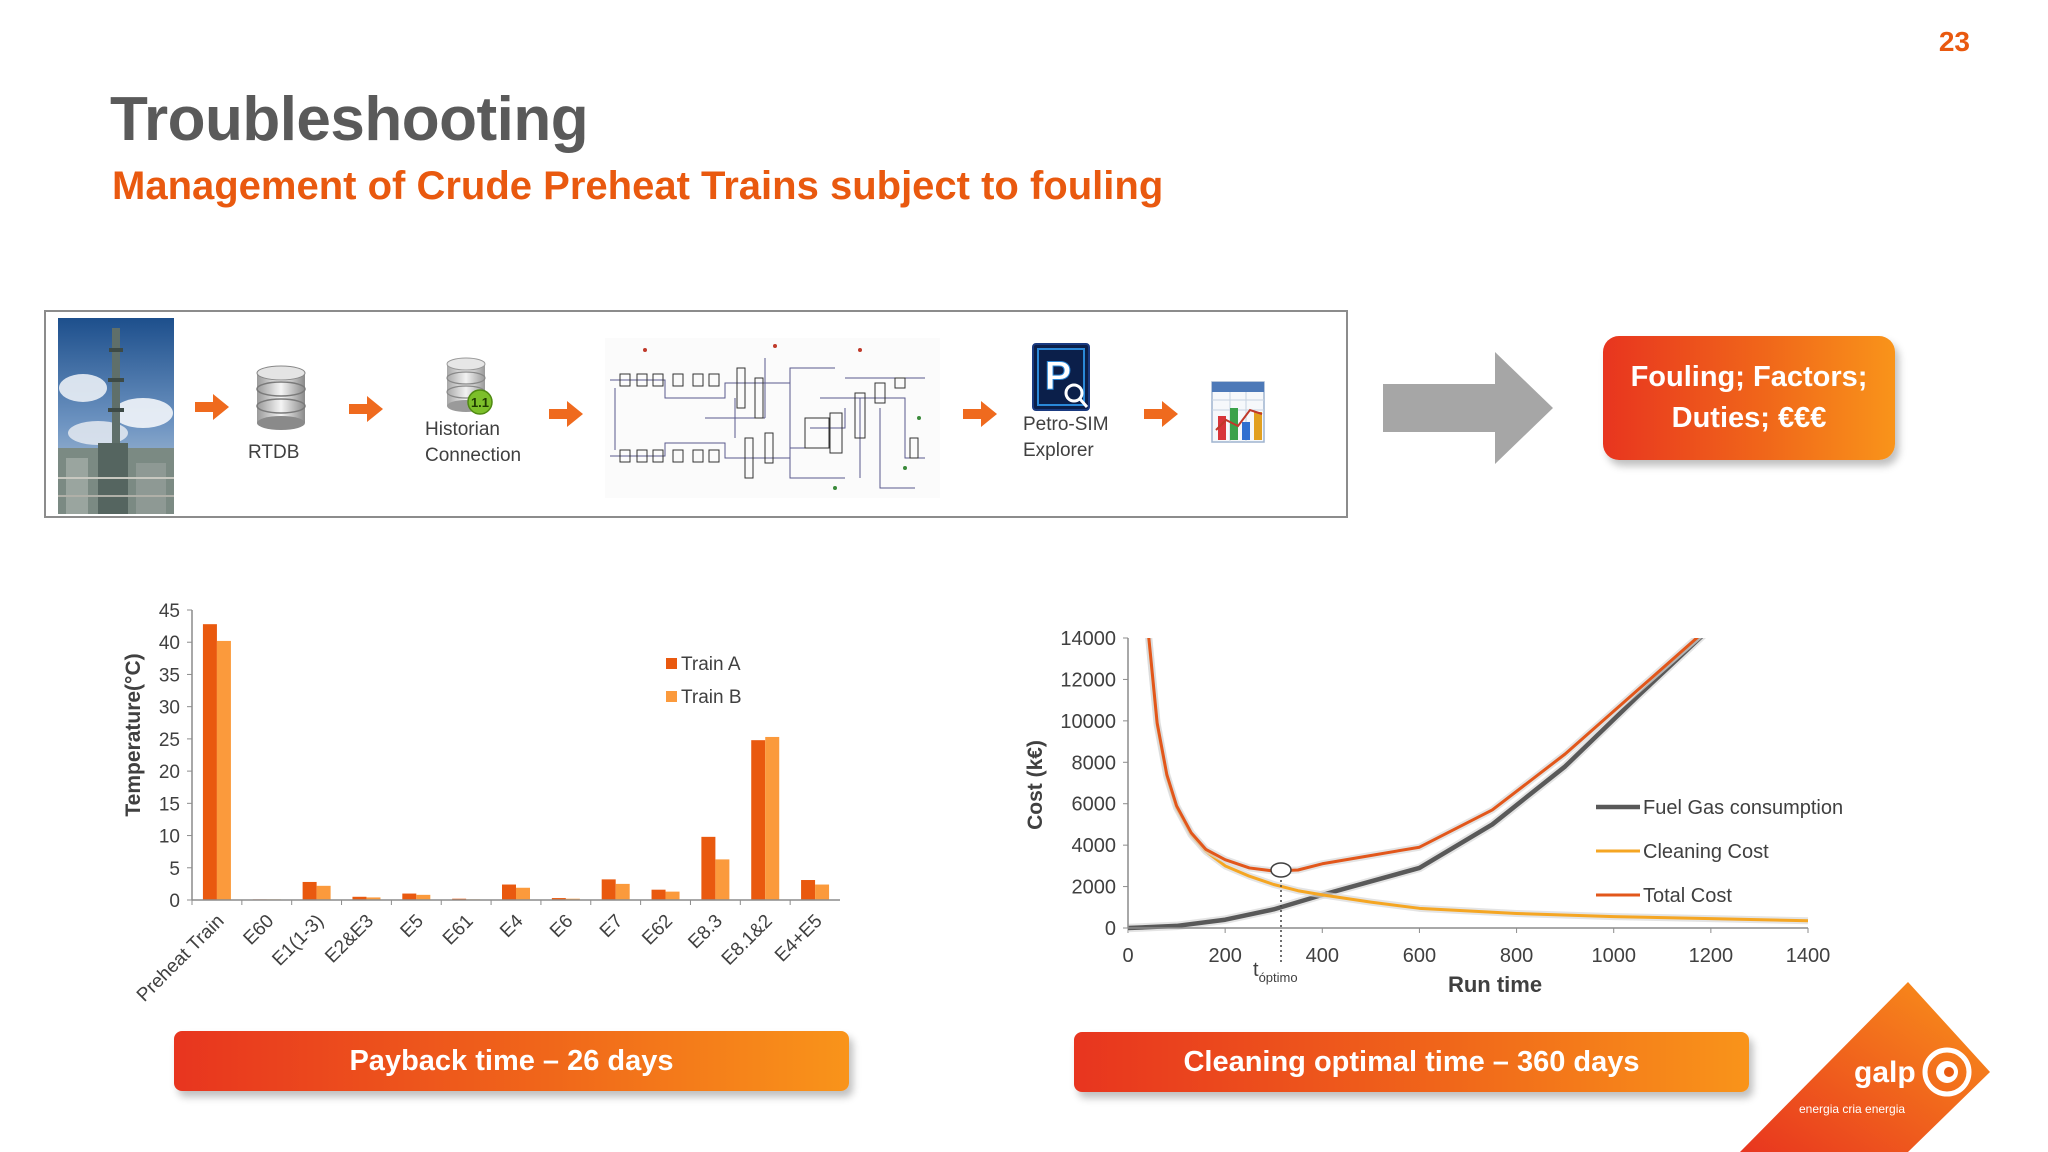 This screenshot has height=1152, width=2048. Describe the element at coordinates (1094, 888) in the screenshot. I see `line-chart-y-tick-label: 2000` at that location.